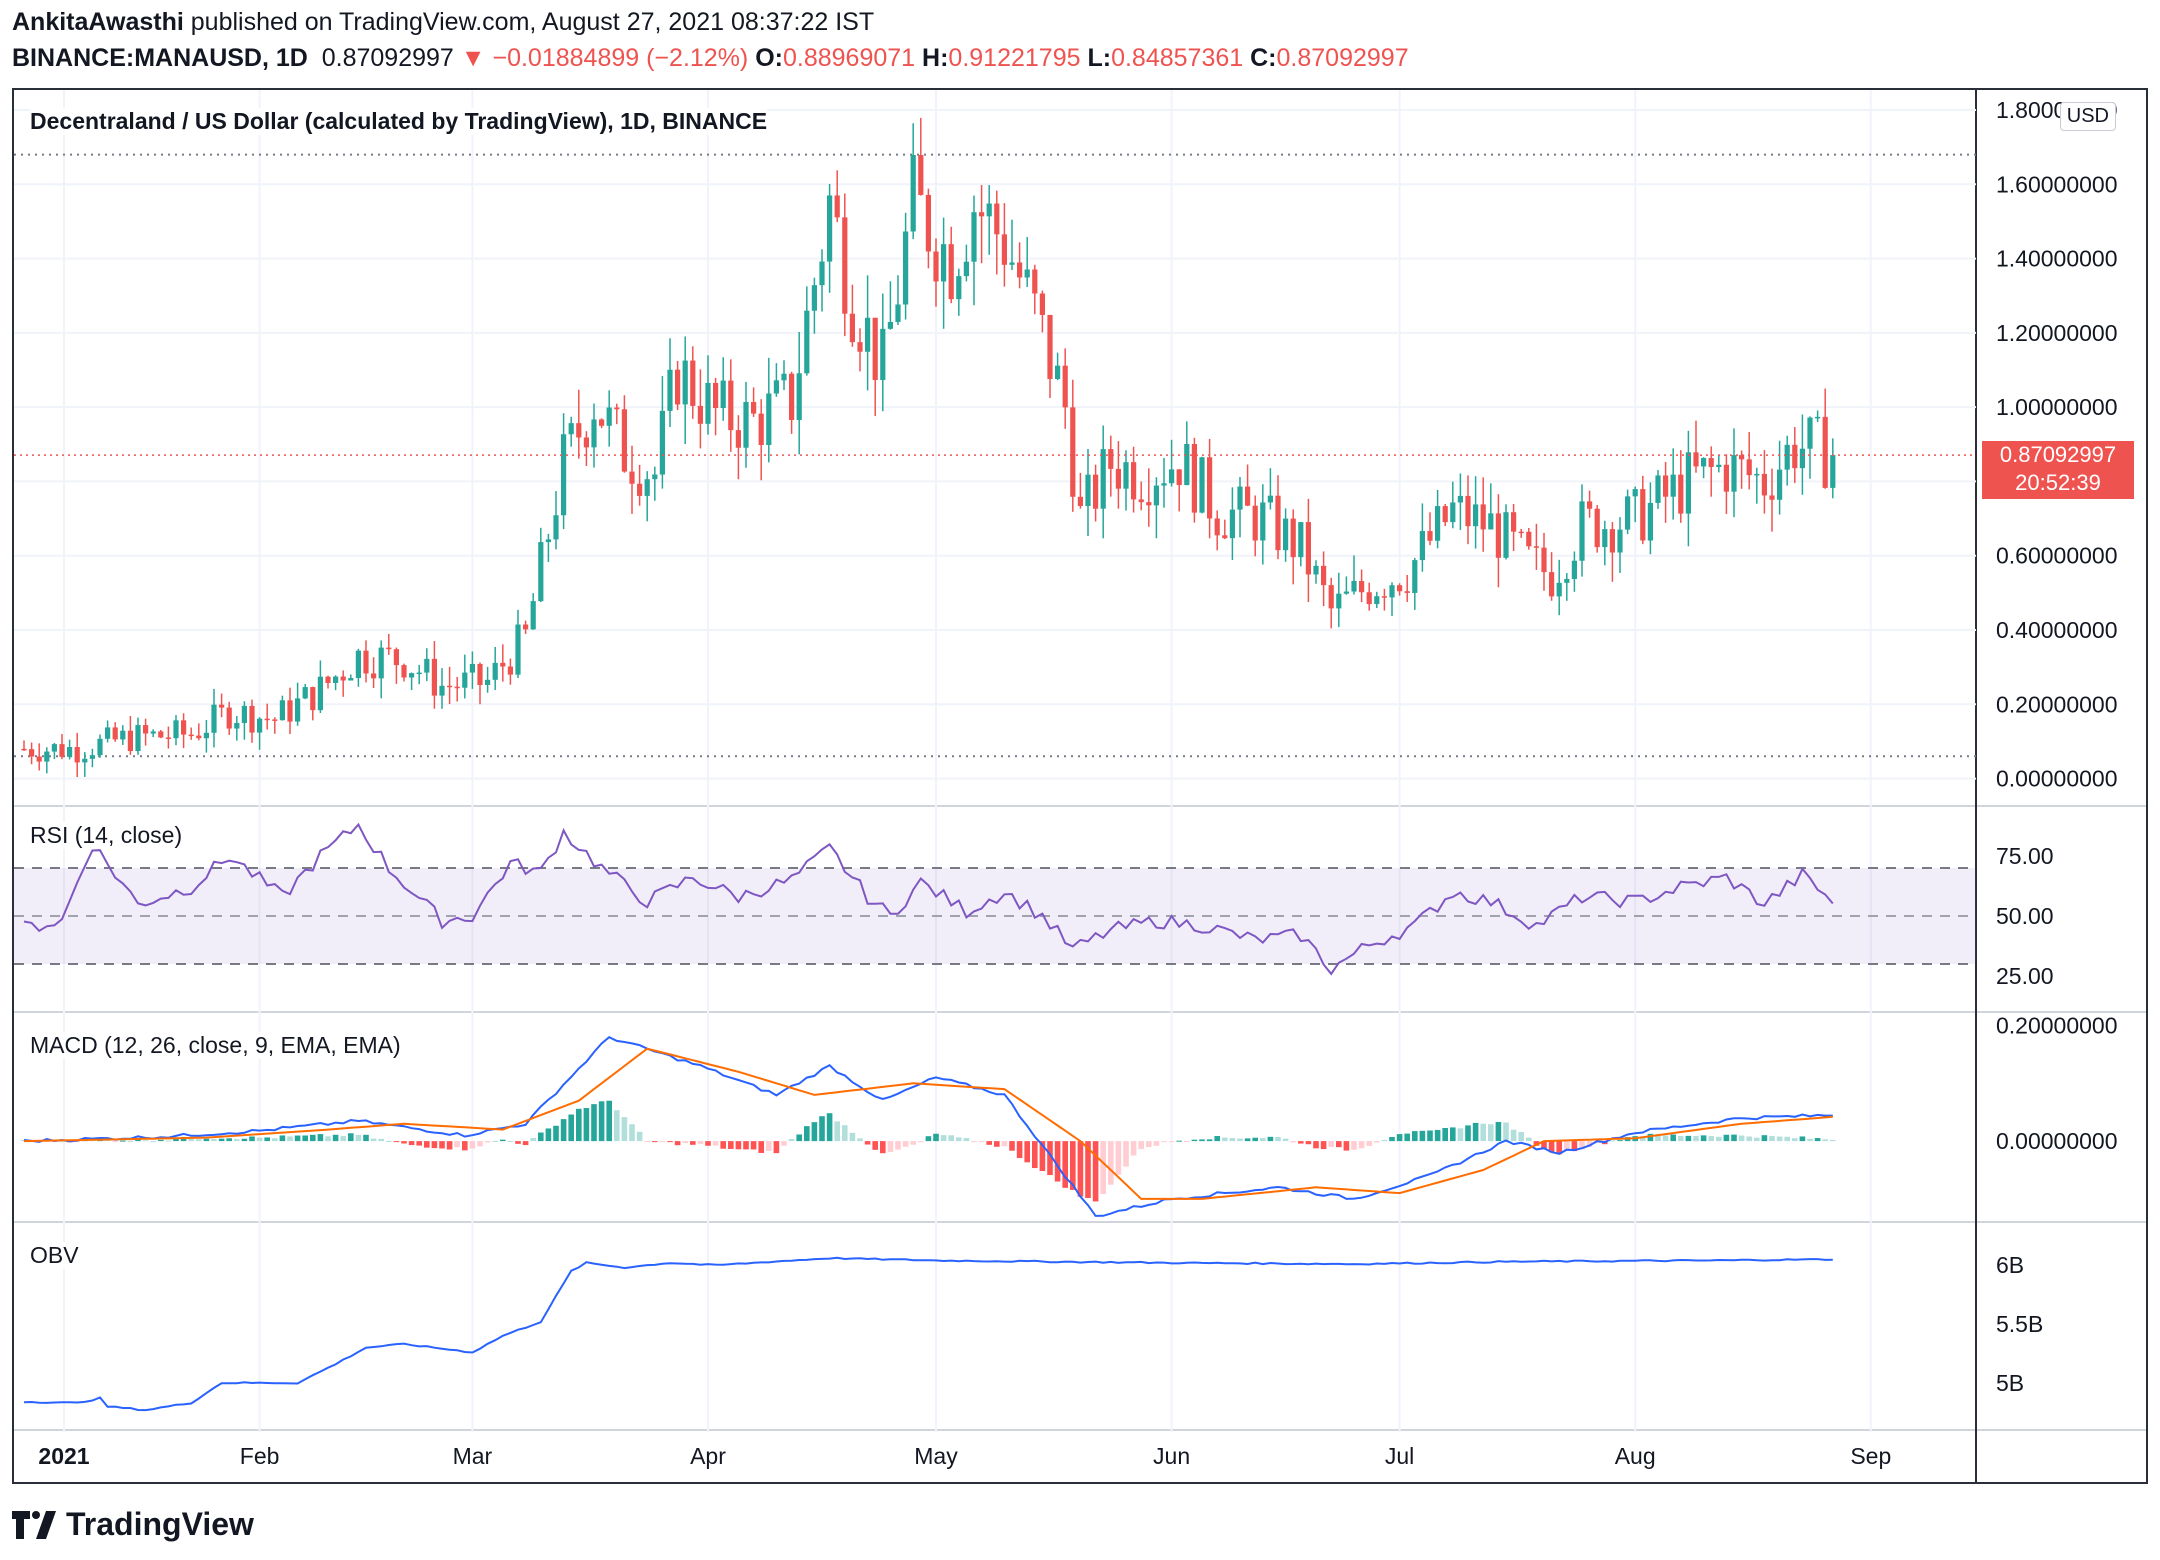 The height and width of the screenshot is (1560, 2160). I want to click on x-tick-label: Jul, so click(1399, 1456).